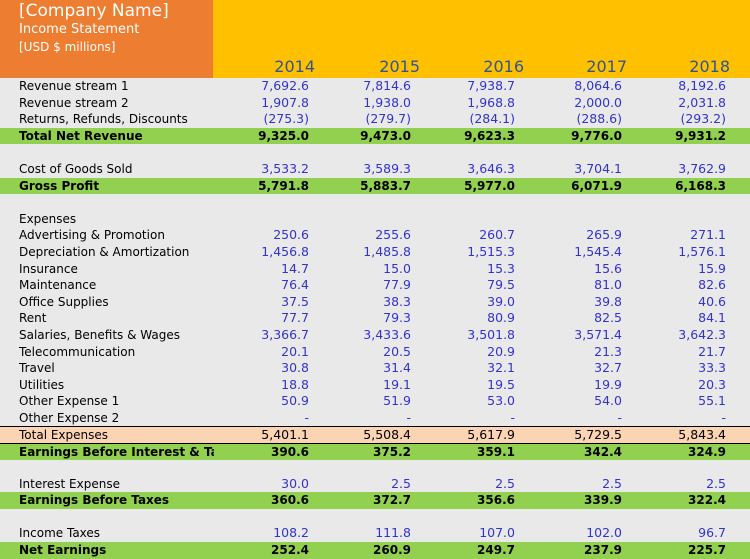 Image resolution: width=750 pixels, height=559 pixels. What do you see at coordinates (285, 85) in the screenshot?
I see `cell-value: 7,692.6` at bounding box center [285, 85].